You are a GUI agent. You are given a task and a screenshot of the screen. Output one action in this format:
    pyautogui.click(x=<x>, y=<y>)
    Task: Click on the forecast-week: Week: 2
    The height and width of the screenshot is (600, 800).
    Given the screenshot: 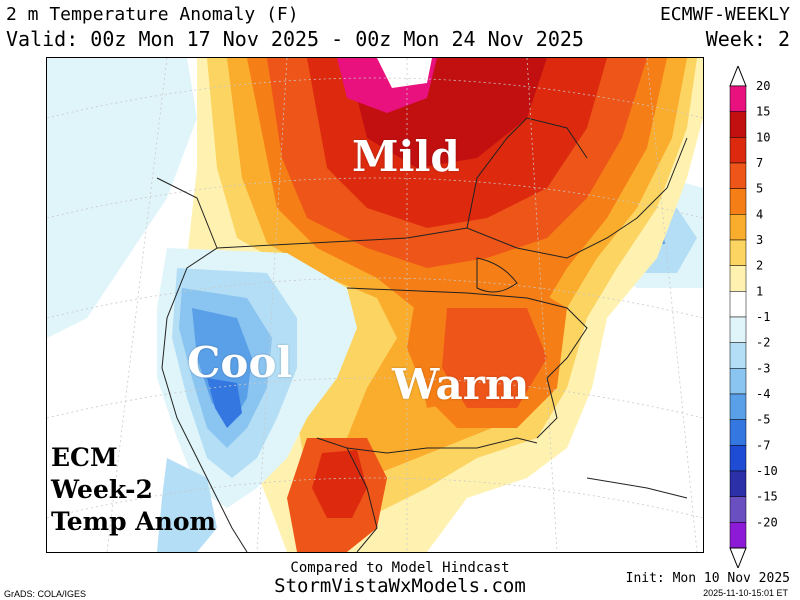 What is the action you would take?
    pyautogui.click(x=747, y=39)
    